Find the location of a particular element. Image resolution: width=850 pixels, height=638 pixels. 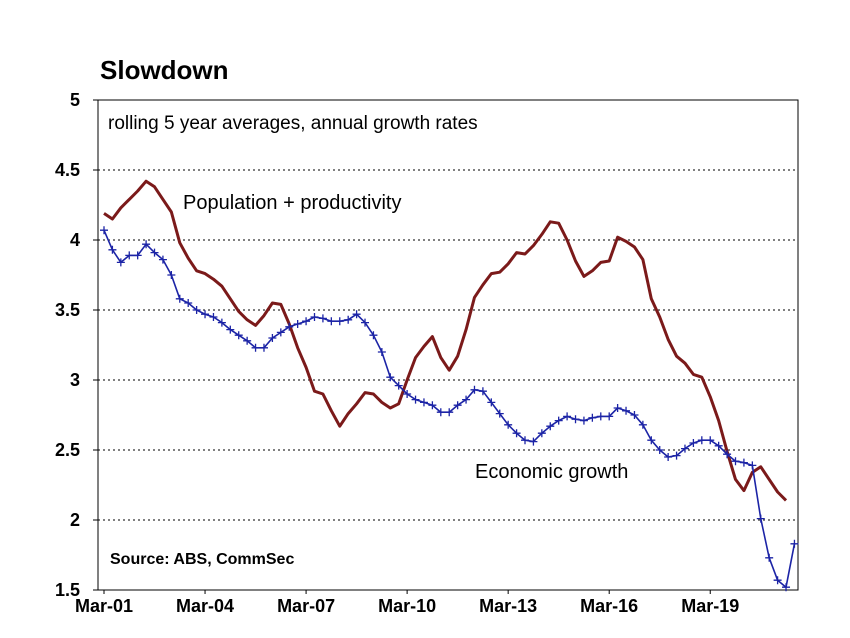

y-axis-ticks: 5 4.5 4 3.5 3 2.5 2 1.5 is located at coordinates (76, 345).